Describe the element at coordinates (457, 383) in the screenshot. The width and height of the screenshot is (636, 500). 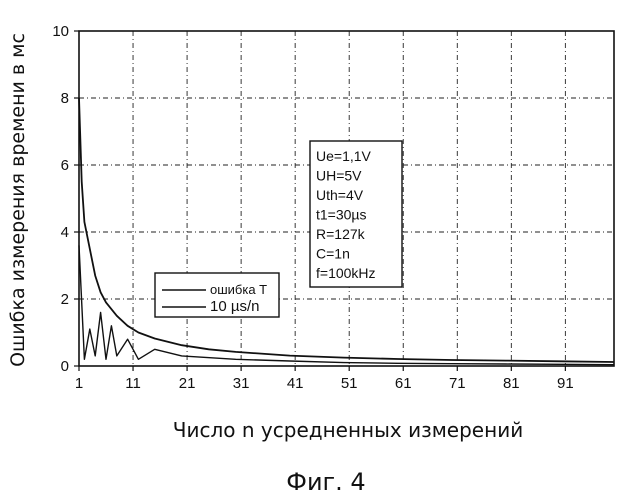
I see `x-tick-label: 71` at that location.